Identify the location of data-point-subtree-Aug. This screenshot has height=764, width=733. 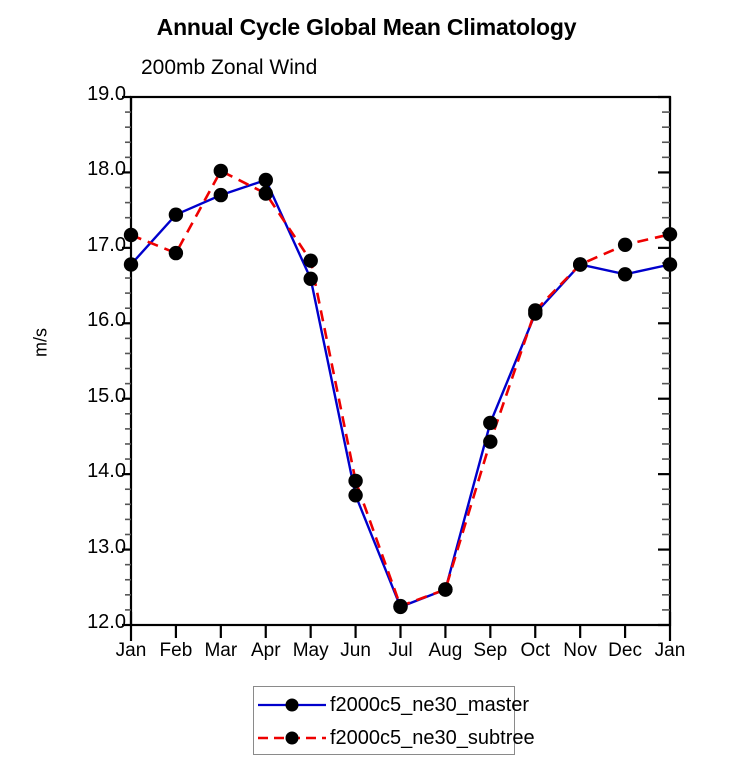
(445, 589).